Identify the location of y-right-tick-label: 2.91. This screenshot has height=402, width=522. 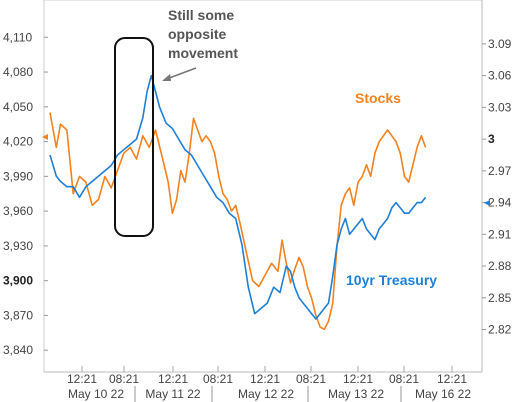
(500, 234).